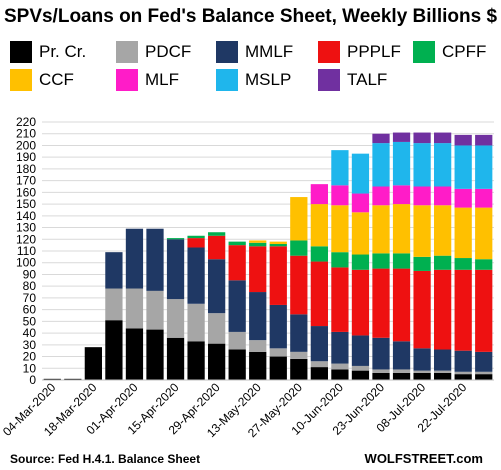  I want to click on y-tick-label: 0, so click(32, 380).